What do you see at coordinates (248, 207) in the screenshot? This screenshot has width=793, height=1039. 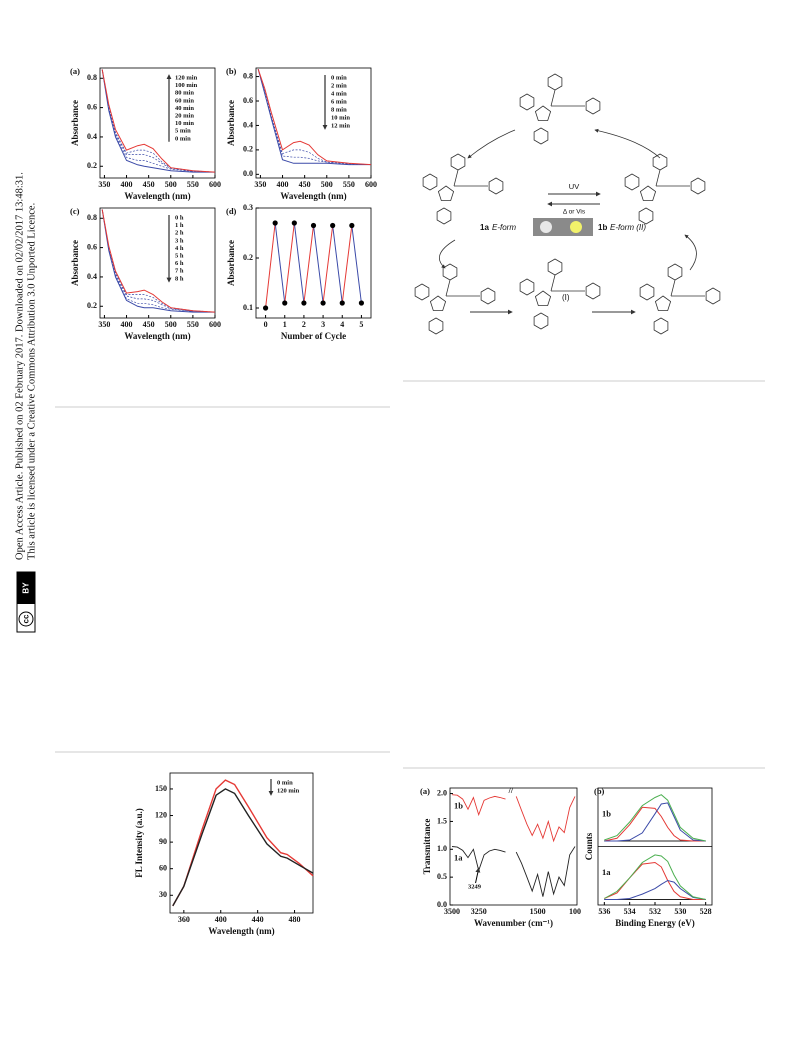 I see `y-tick-label: 0.3` at bounding box center [248, 207].